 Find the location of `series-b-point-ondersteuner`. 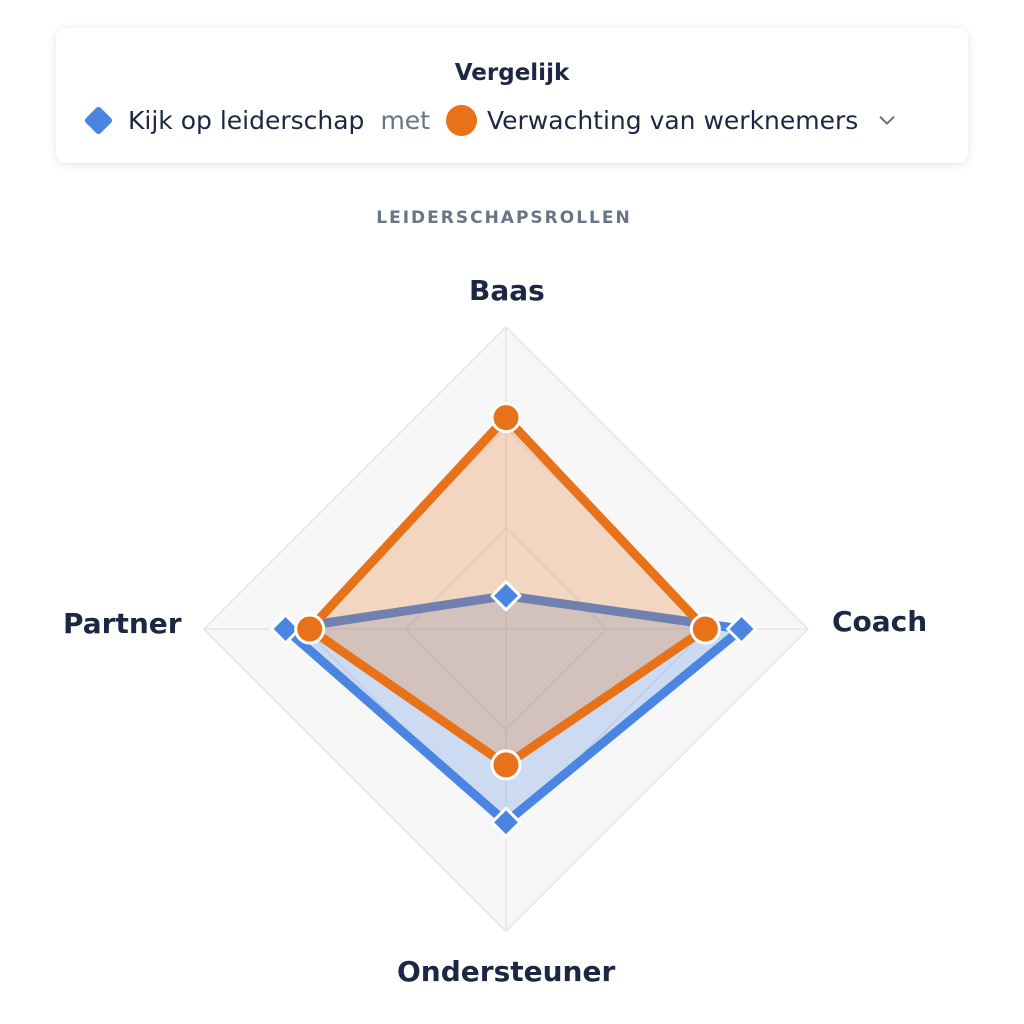

series-b-point-ondersteuner is located at coordinates (506, 765).